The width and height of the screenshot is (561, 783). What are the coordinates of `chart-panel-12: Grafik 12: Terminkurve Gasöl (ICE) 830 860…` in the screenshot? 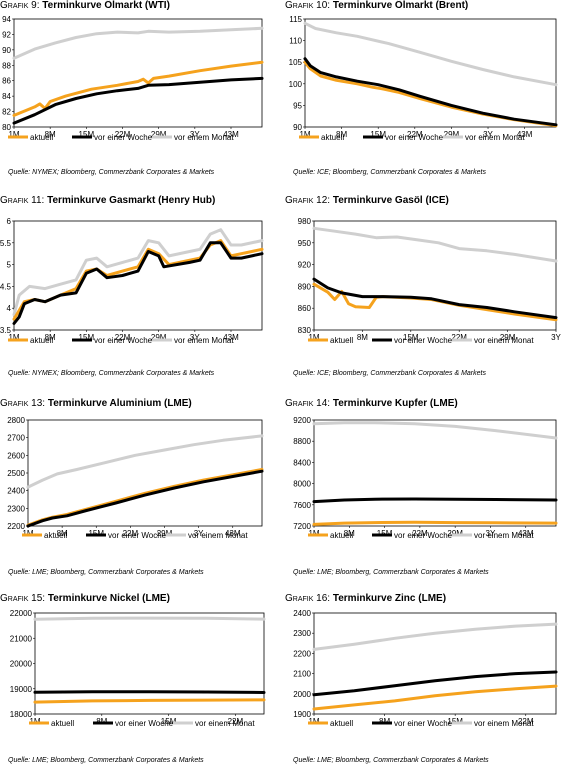 It's located at (423, 290).